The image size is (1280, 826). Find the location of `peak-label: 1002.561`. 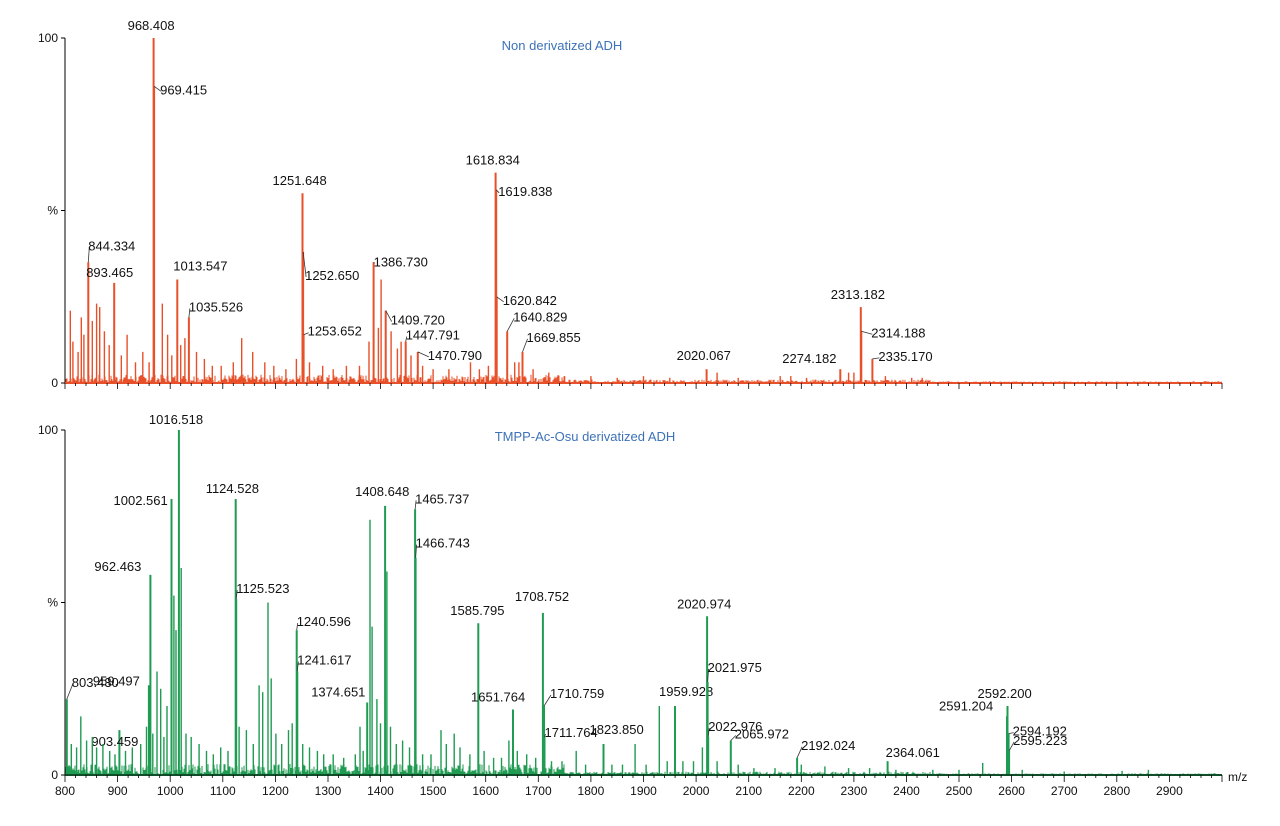

peak-label: 1002.561 is located at coordinates (141, 500).